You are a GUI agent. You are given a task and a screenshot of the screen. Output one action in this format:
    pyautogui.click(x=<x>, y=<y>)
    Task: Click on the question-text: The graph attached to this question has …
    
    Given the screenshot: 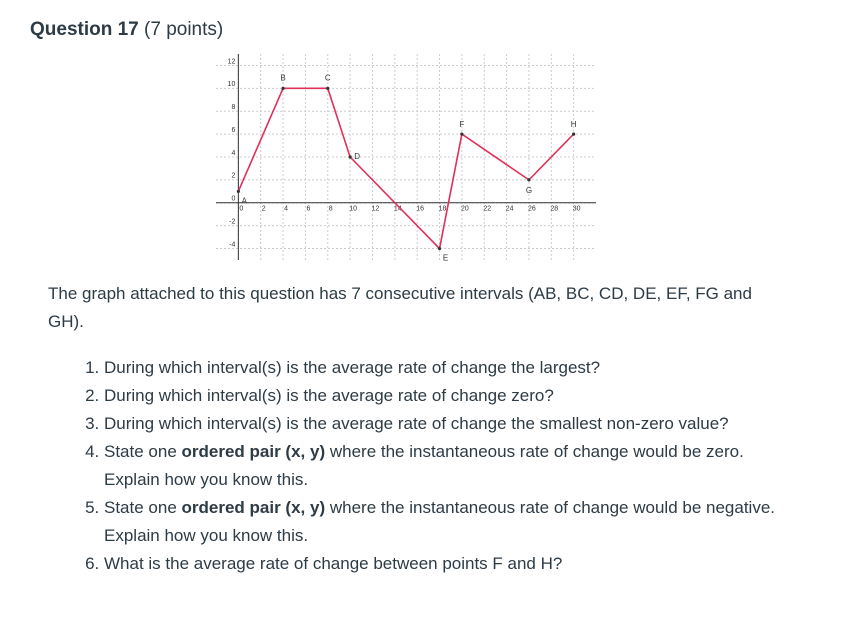 What is the action you would take?
    pyautogui.click(x=400, y=307)
    